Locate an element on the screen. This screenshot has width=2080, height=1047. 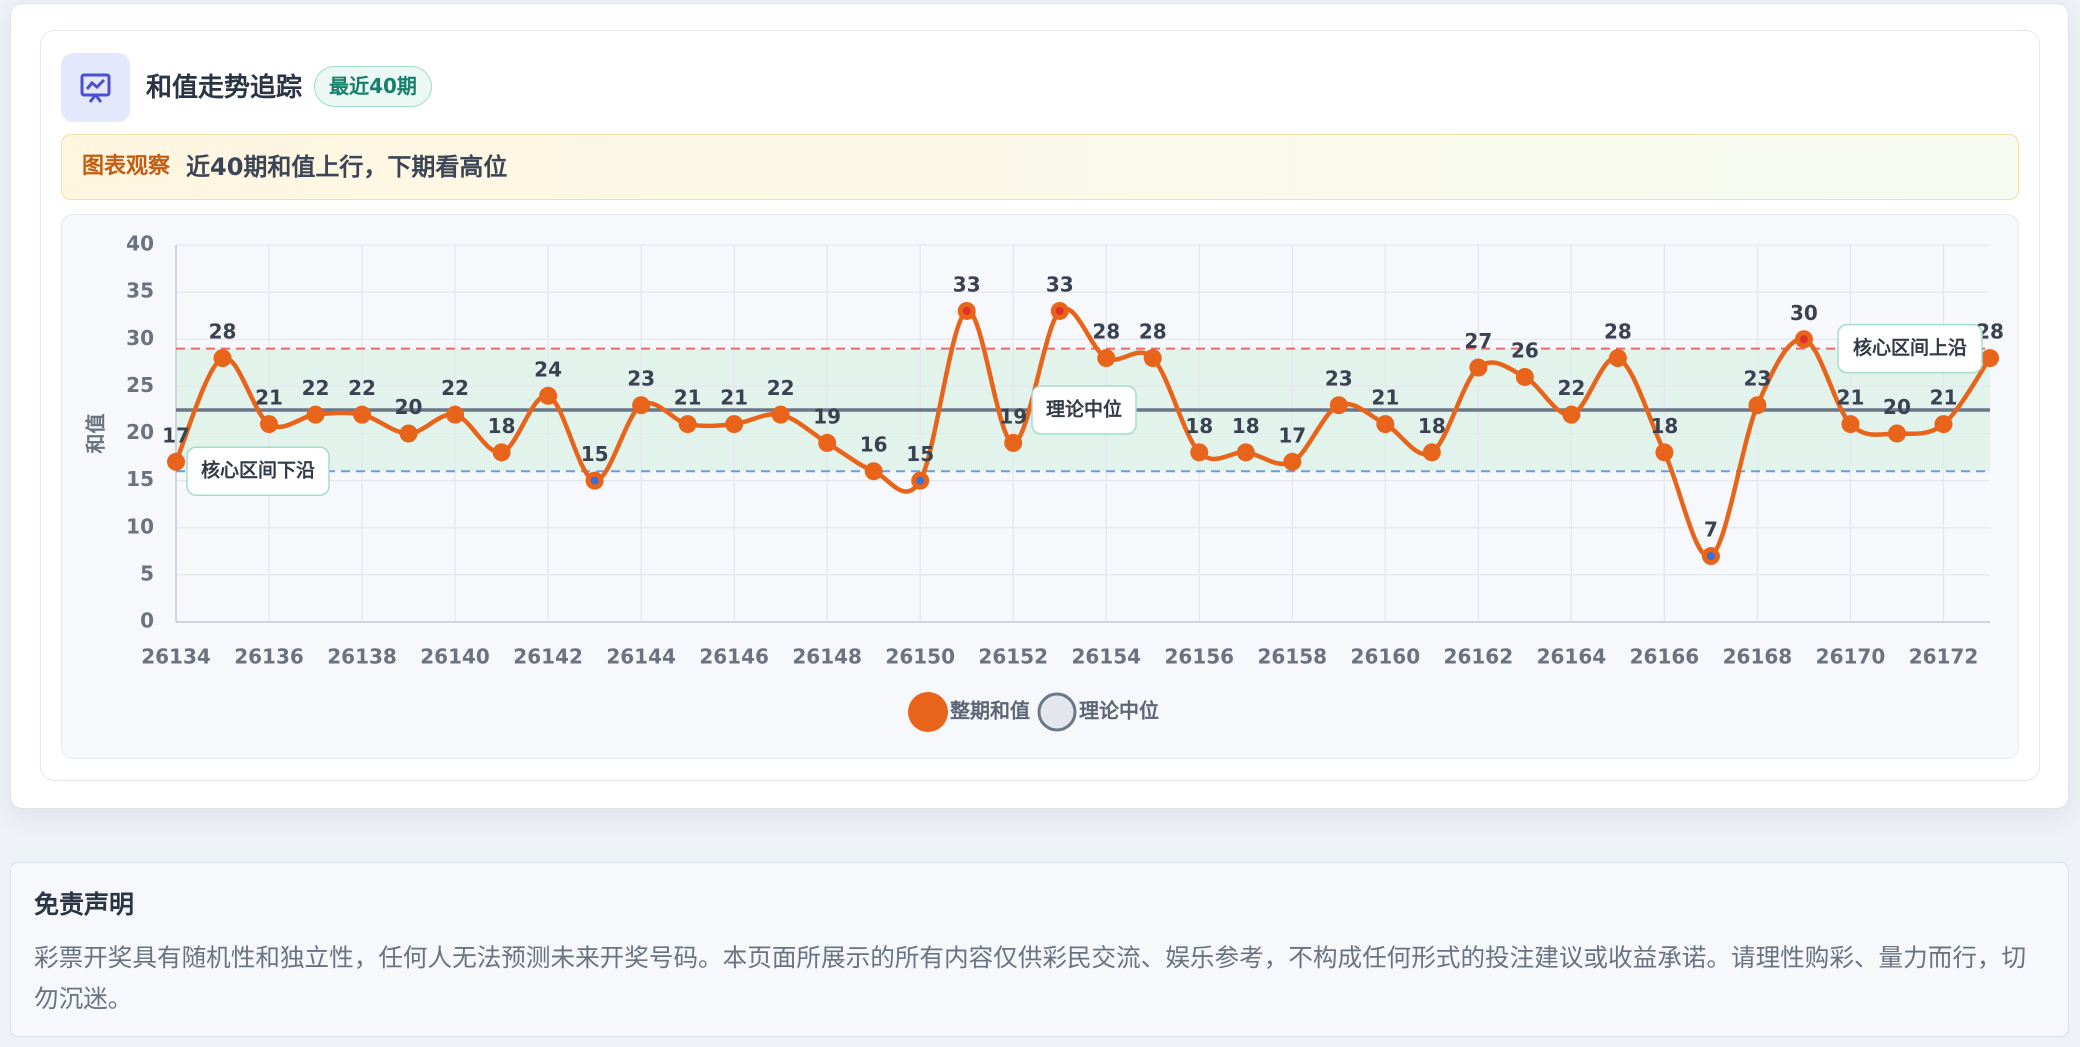
disclaimer-title: 免责声明 is located at coordinates (84, 904).